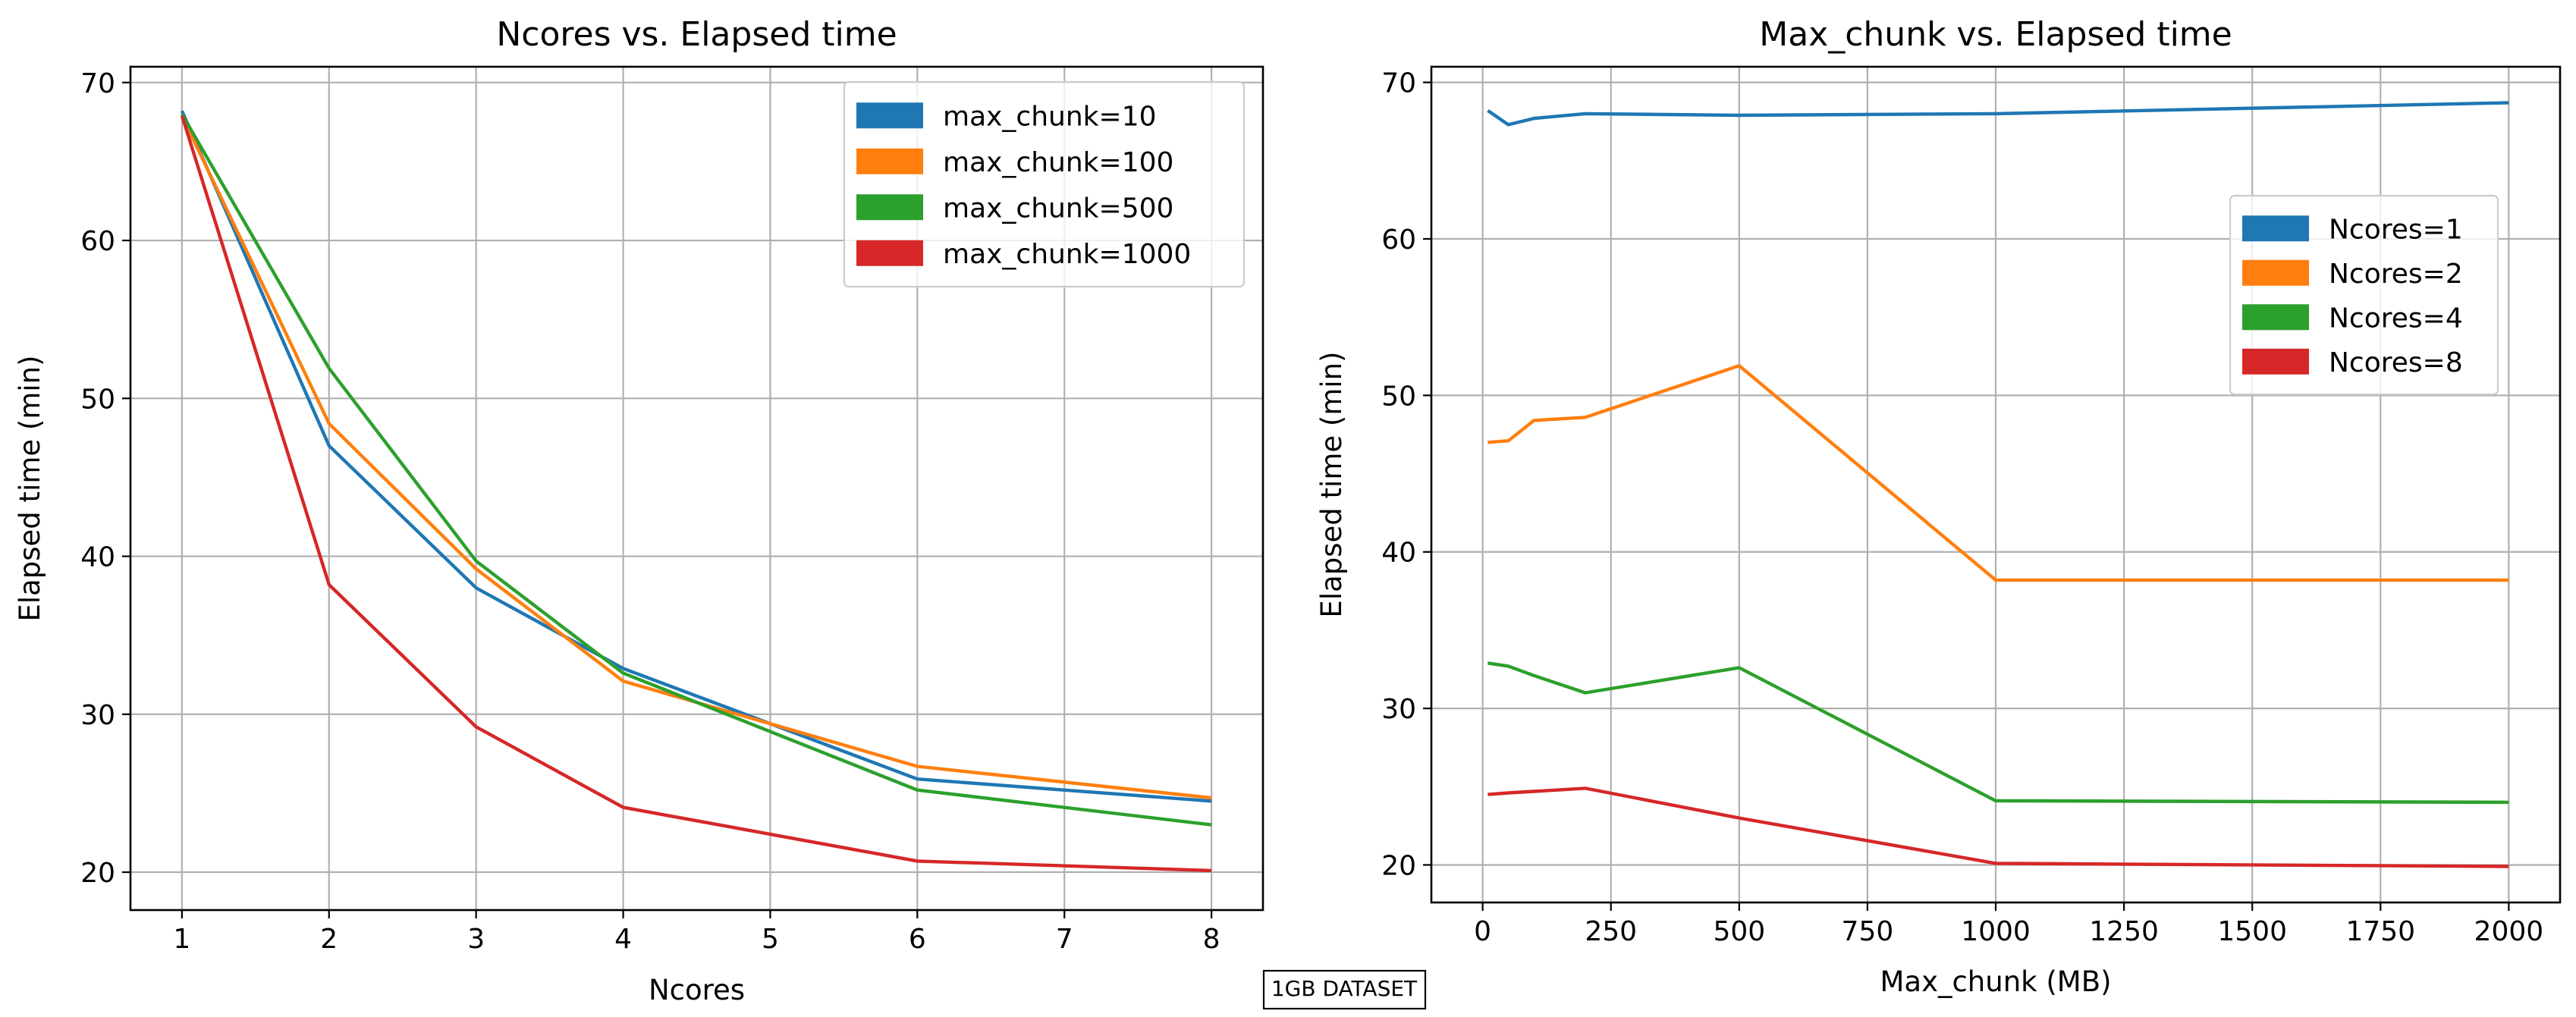 The width and height of the screenshot is (2576, 1017). Describe the element at coordinates (1995, 35) in the screenshot. I see `chart-title: Max_chunk vs. Elapsed time` at that location.